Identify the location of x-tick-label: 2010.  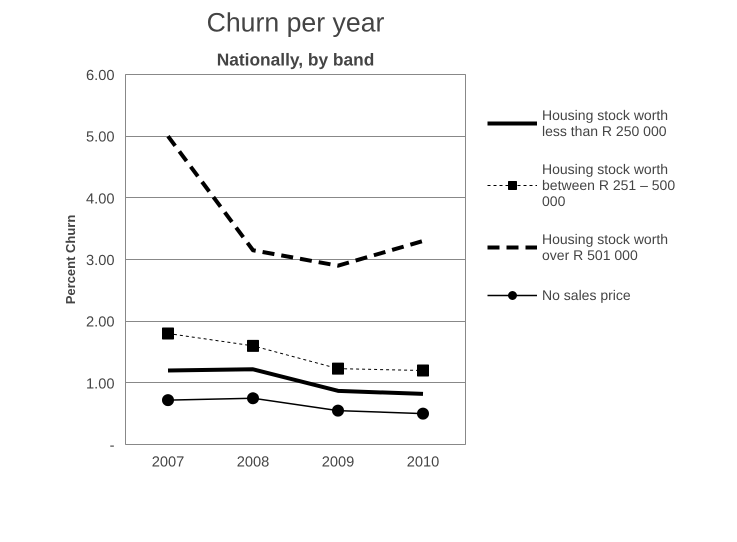
(423, 462).